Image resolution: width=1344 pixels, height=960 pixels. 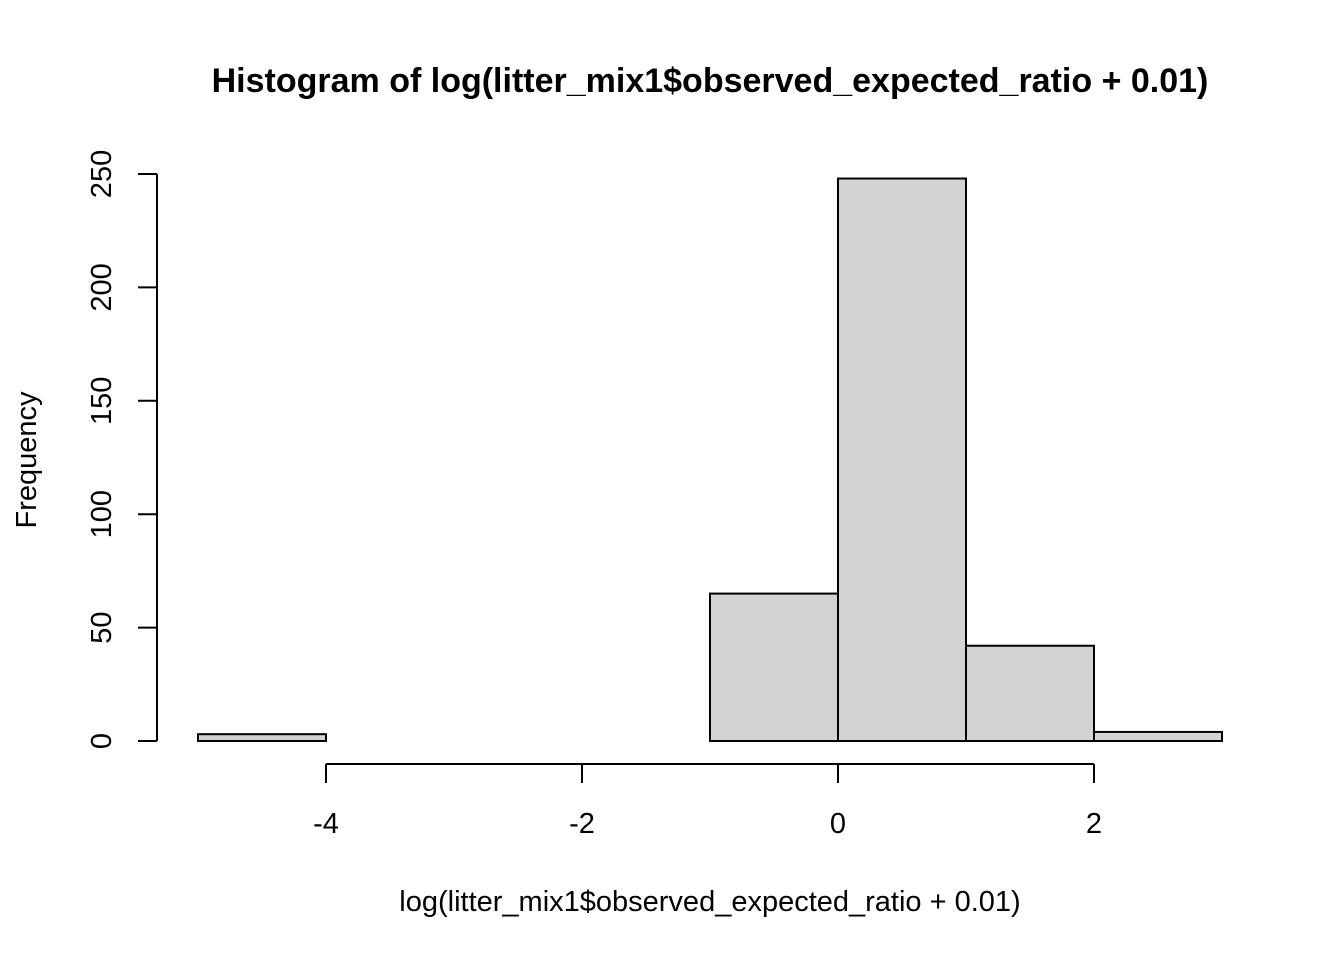 What do you see at coordinates (27, 460) in the screenshot?
I see `y-axis-label: Frequency` at bounding box center [27, 460].